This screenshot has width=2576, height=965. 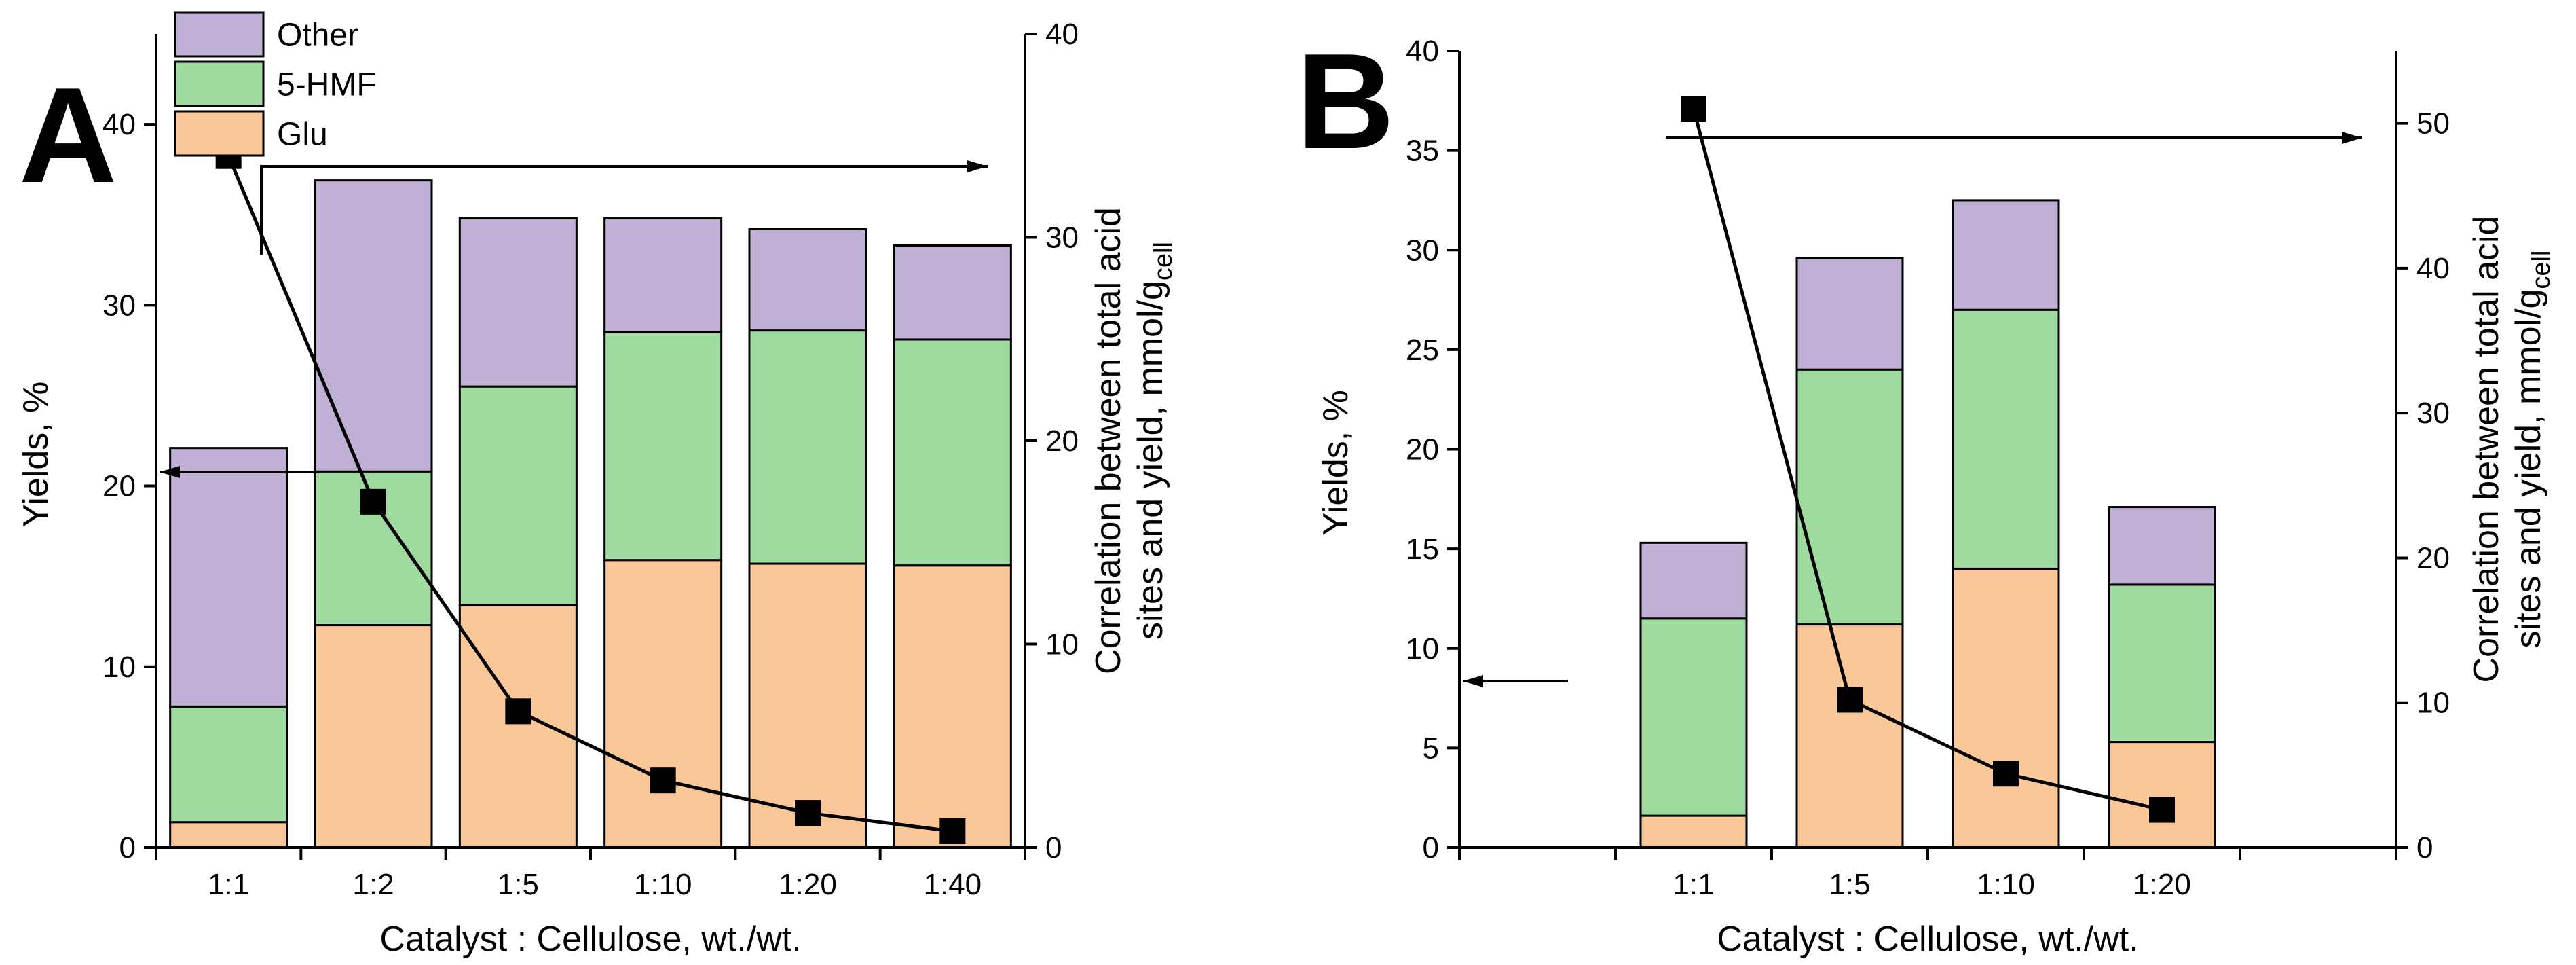 What do you see at coordinates (1515, 681) in the screenshot?
I see `panel-b-left-axis-arrow` at bounding box center [1515, 681].